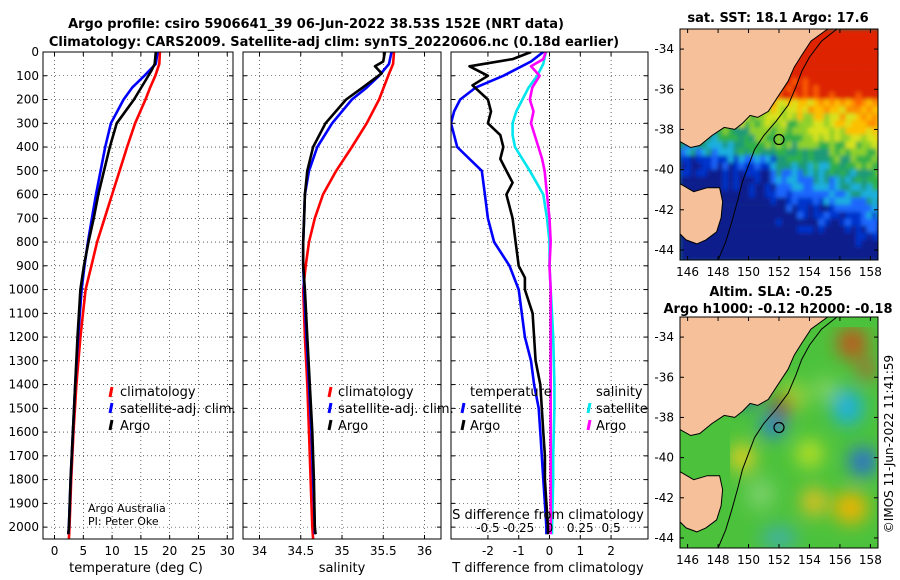 Image resolution: width=900 pixels, height=580 pixels. What do you see at coordinates (777, 309) in the screenshot?
I see `sla-map-title-line2: Argo h1000: -0.12 h2000: -0.18` at bounding box center [777, 309].